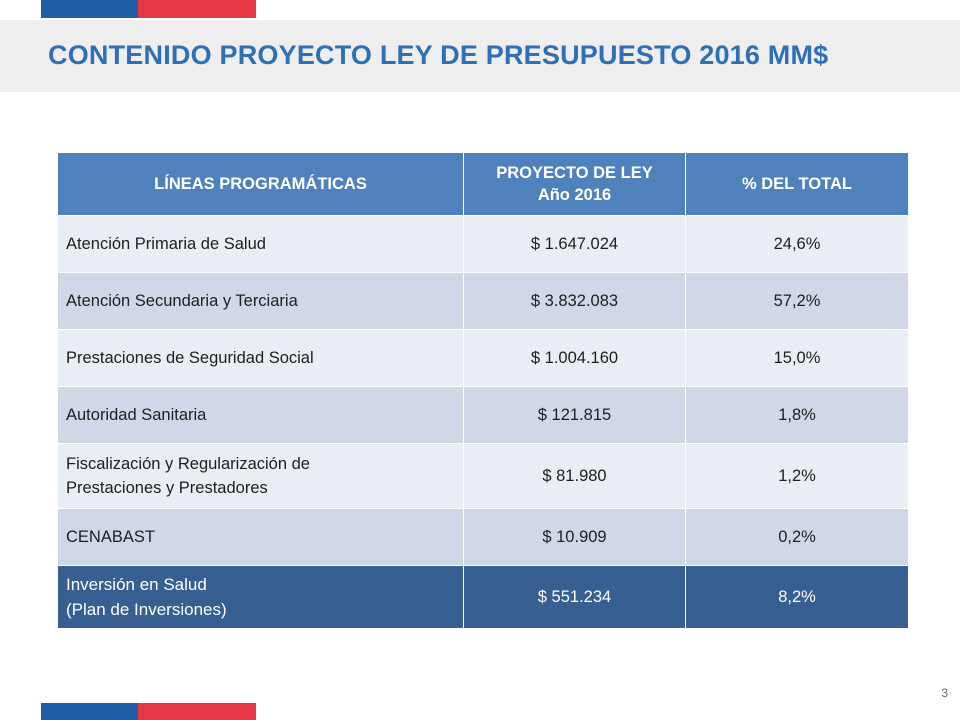 This screenshot has height=720, width=960. What do you see at coordinates (574, 415) in the screenshot?
I see `row-amount: $ 121.815` at bounding box center [574, 415].